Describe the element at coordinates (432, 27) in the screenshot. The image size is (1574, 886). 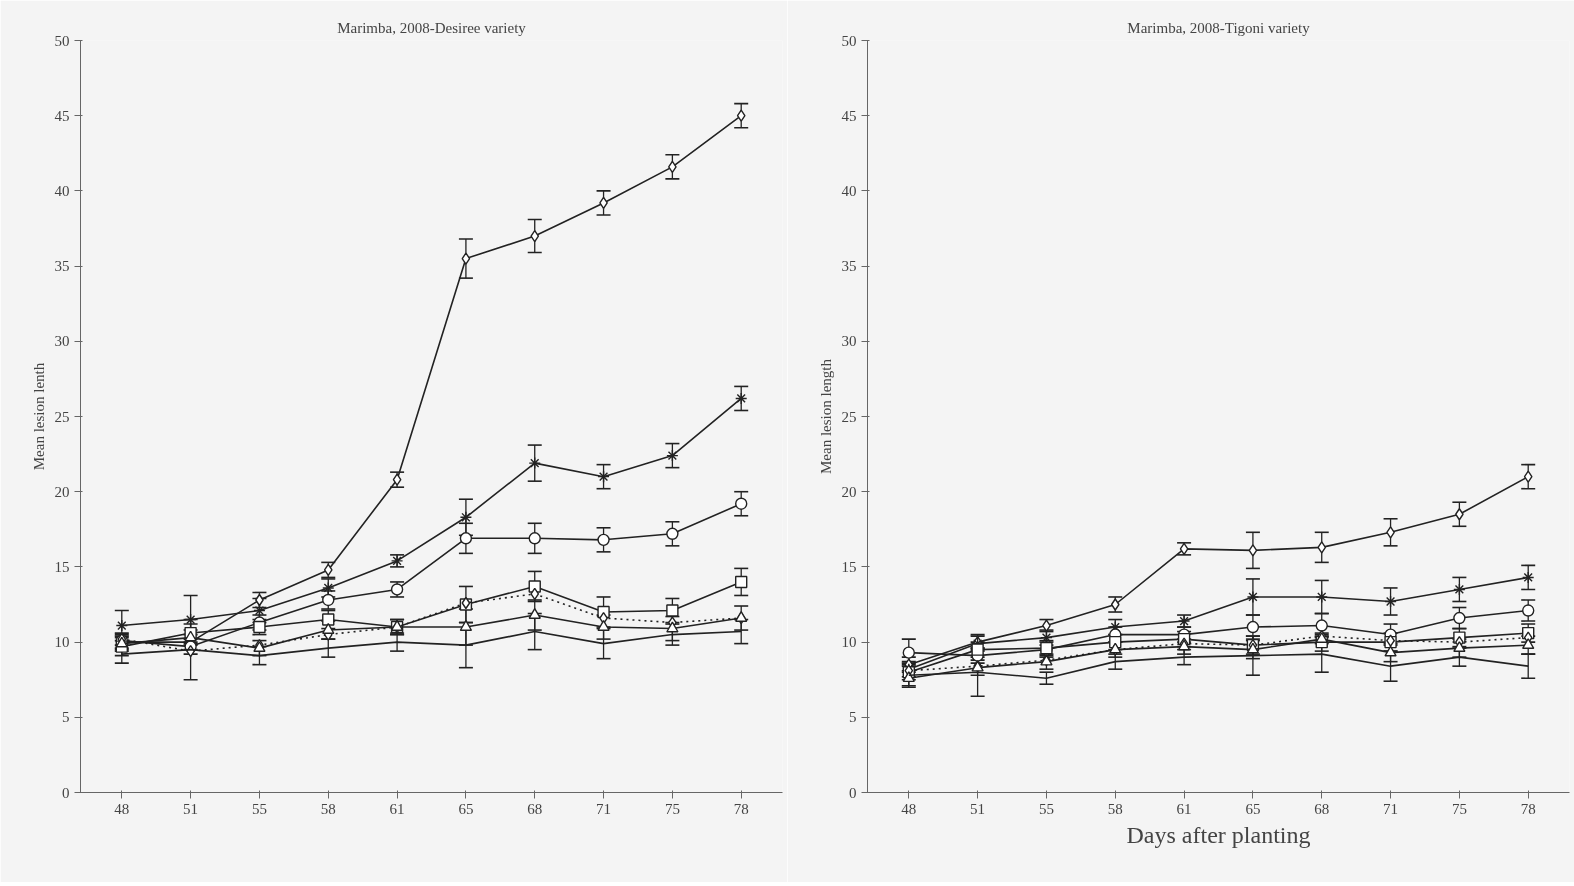
I see `chart-title: Marimba, 2008-Desiree variety` at that location.